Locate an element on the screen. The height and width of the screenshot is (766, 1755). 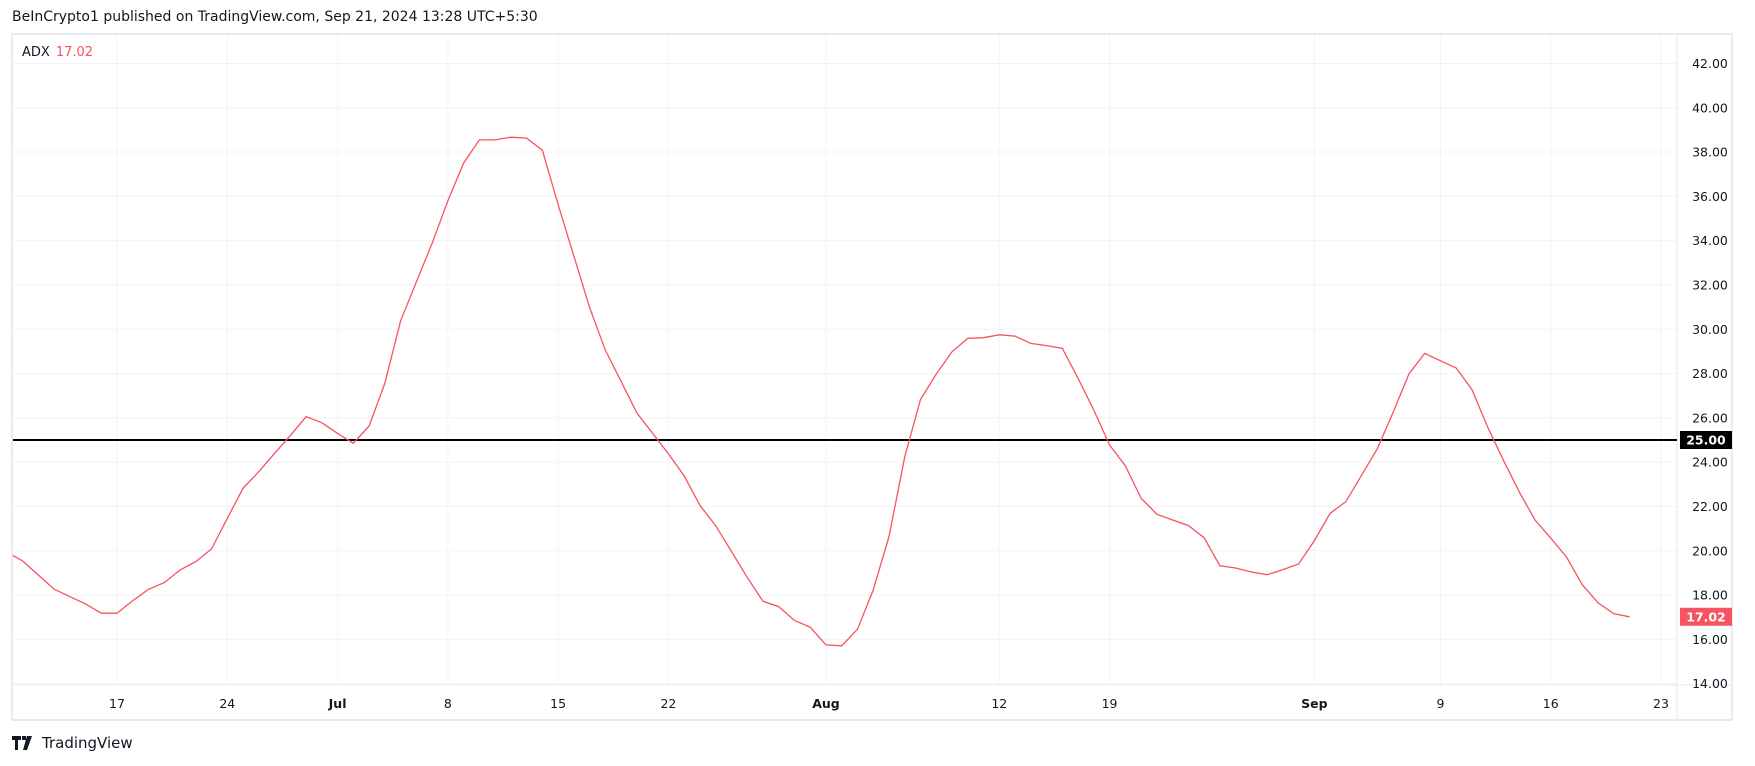
x-tick-label: 17 is located at coordinates (117, 703).